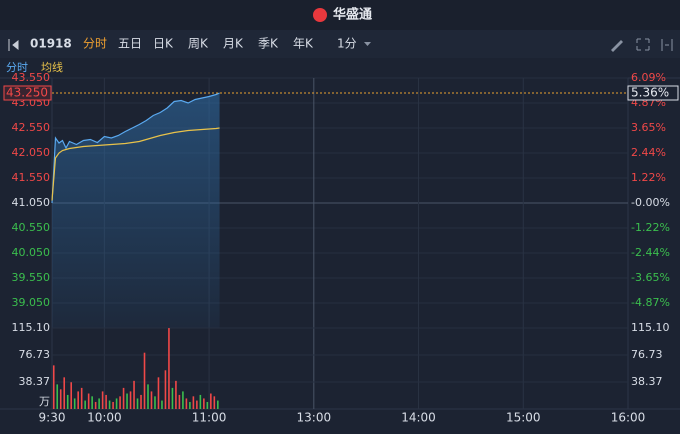 This screenshot has width=680, height=434. Describe the element at coordinates (35, 381) in the screenshot. I see `volume-tick-label: 38.37` at that location.